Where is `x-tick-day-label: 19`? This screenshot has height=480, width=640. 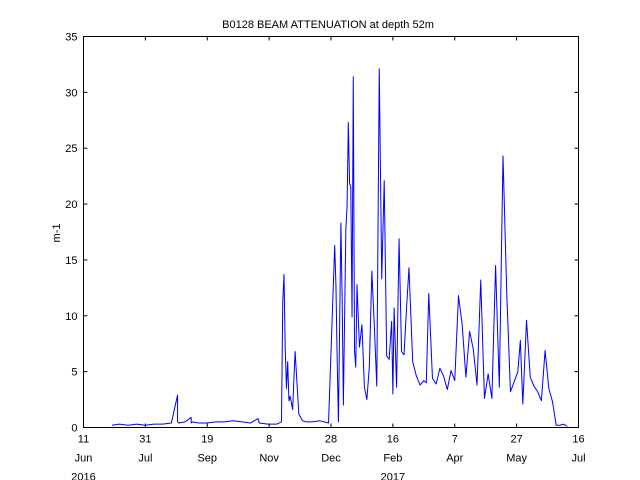
x-tick-day-label: 19 is located at coordinates (207, 440).